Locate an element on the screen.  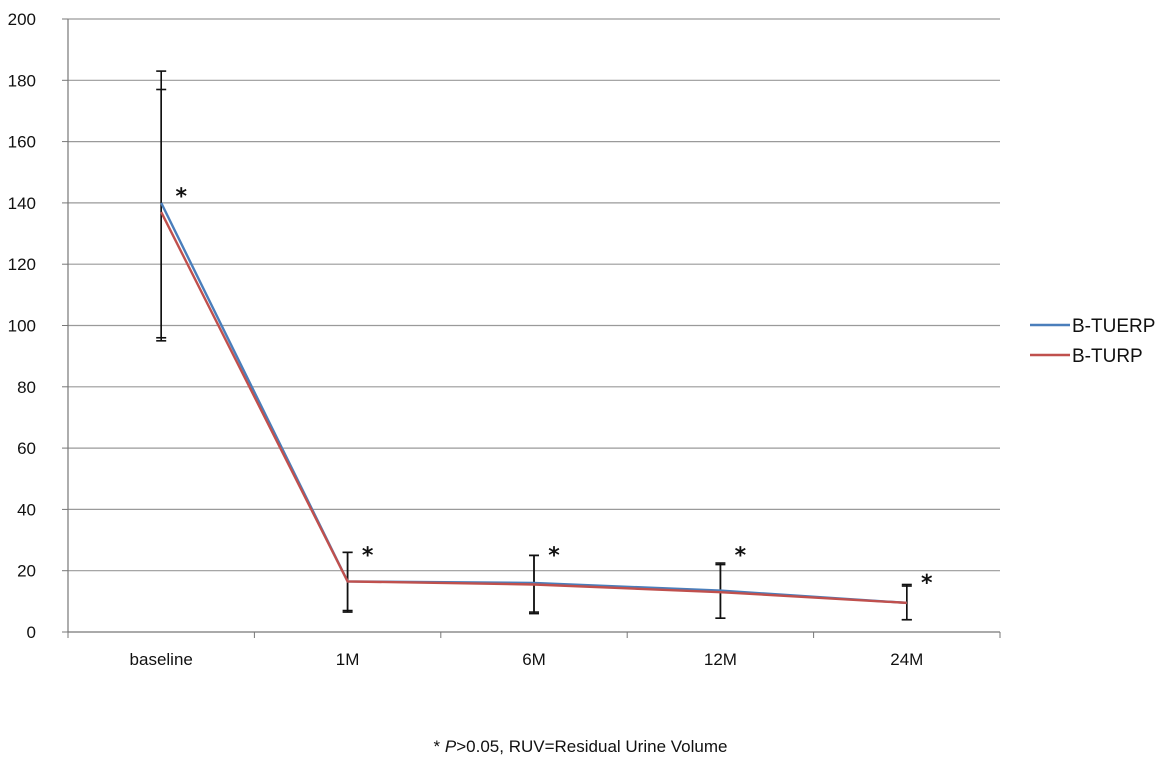
y-tick-label: 100 is located at coordinates (22, 326).